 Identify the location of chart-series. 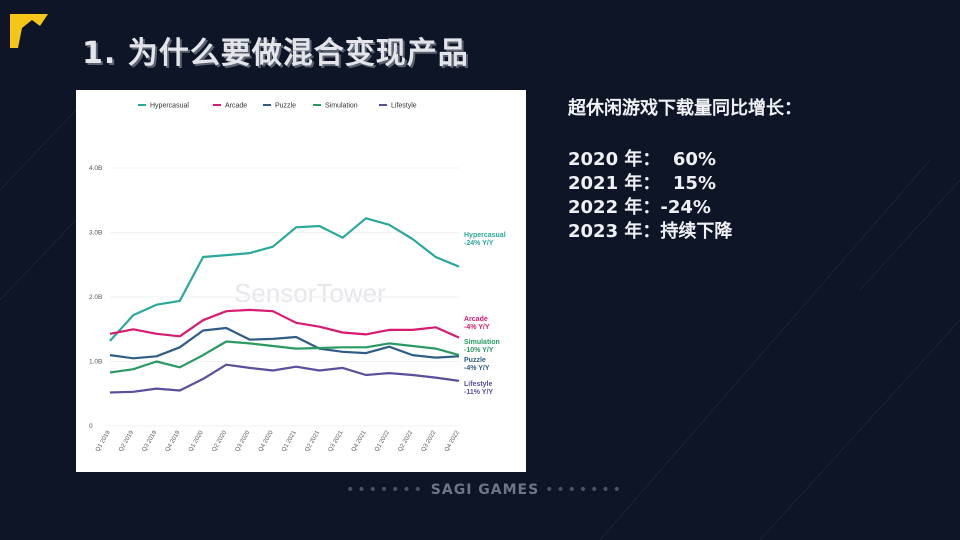
(284, 305).